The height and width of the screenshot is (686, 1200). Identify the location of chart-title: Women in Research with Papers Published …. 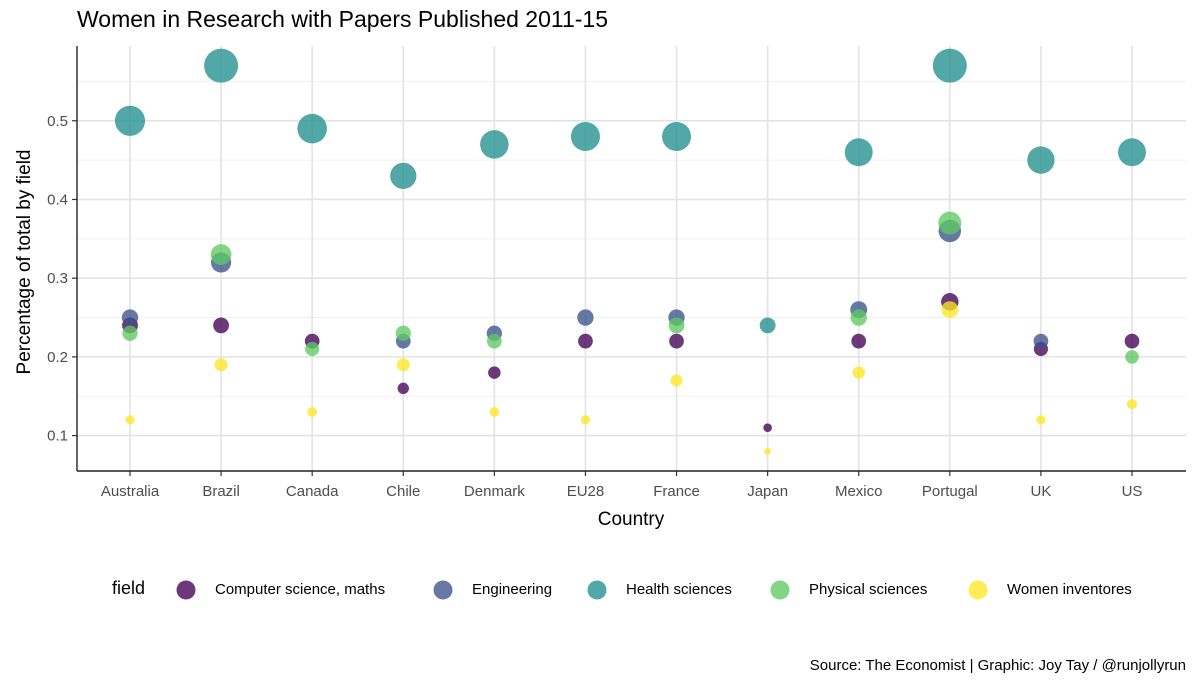
(342, 19).